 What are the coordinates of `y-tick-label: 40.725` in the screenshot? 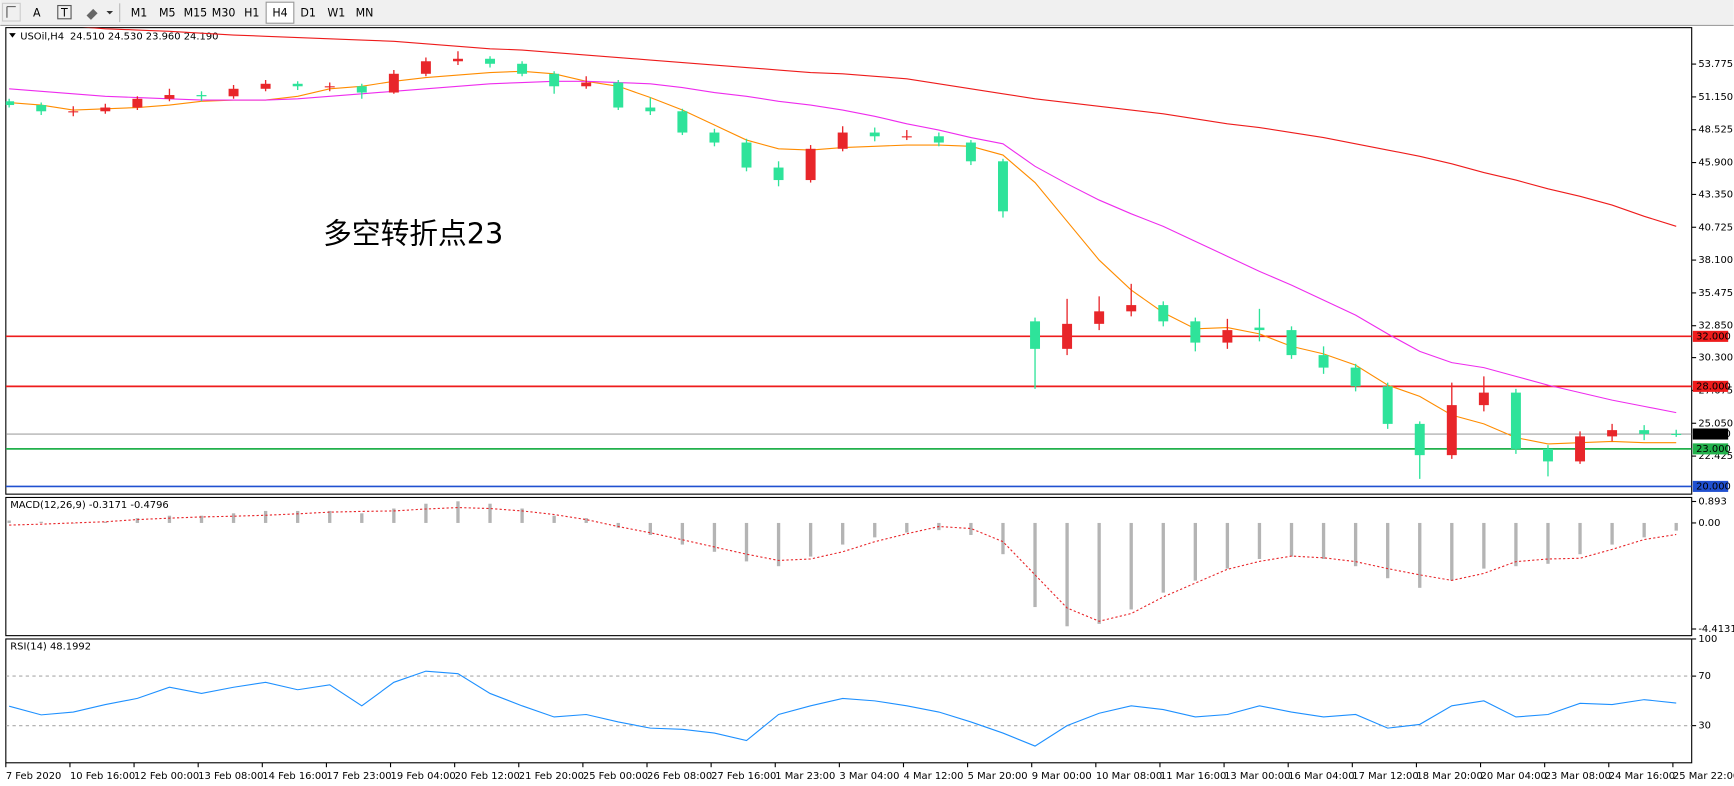 It's located at (1715, 227).